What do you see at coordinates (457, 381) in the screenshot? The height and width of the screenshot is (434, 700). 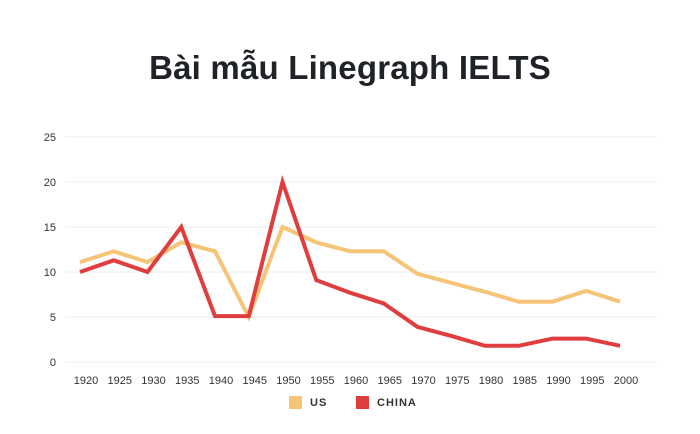 I see `x-tick-label: 1975` at bounding box center [457, 381].